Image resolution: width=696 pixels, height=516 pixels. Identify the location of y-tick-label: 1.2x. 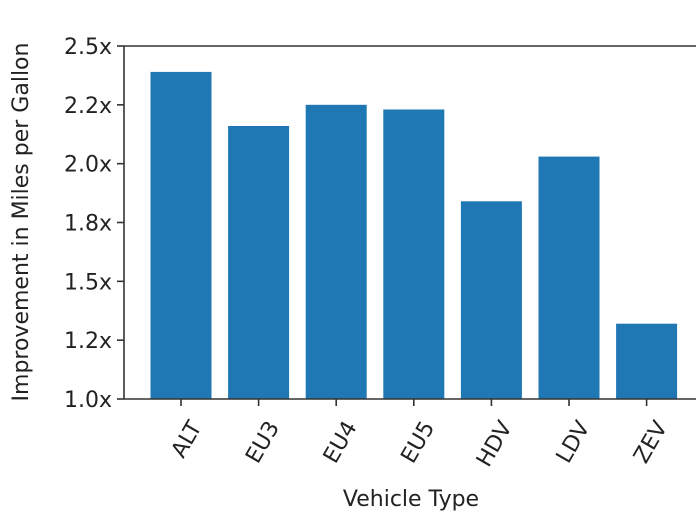
(88, 341).